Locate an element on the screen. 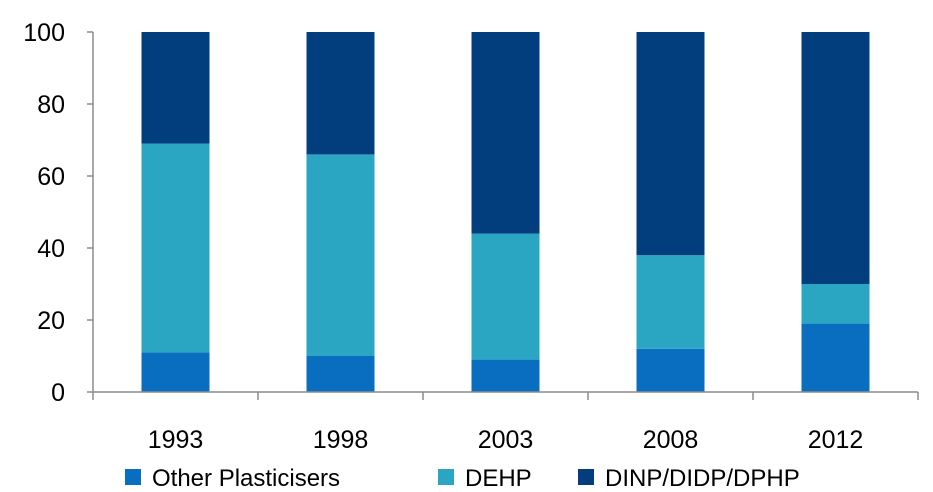  x-axis-ticks: 1993 1998 2003 2008 2012 is located at coordinates (505, 423).